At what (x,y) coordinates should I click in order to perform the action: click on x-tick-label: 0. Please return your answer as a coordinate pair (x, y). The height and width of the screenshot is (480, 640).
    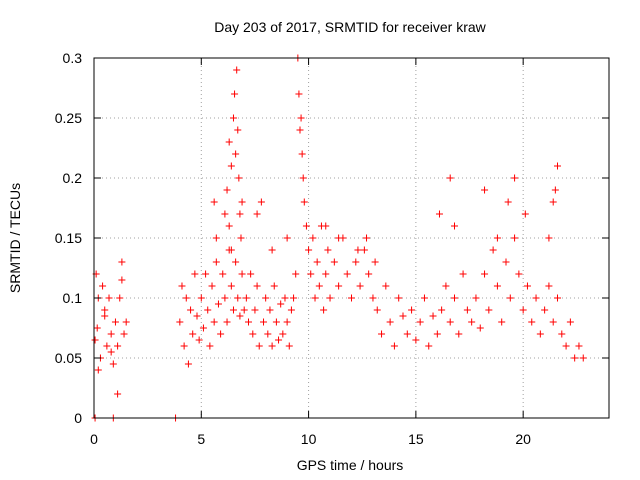
    Looking at the image, I should click on (94, 439).